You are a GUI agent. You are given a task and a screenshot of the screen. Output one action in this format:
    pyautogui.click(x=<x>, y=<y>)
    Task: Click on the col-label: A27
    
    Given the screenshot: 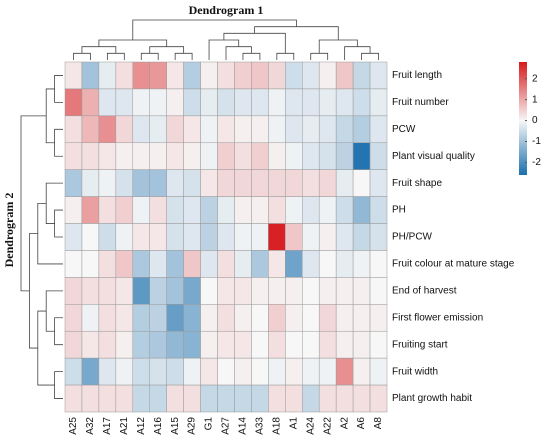 What is the action you would take?
    pyautogui.click(x=226, y=426)
    